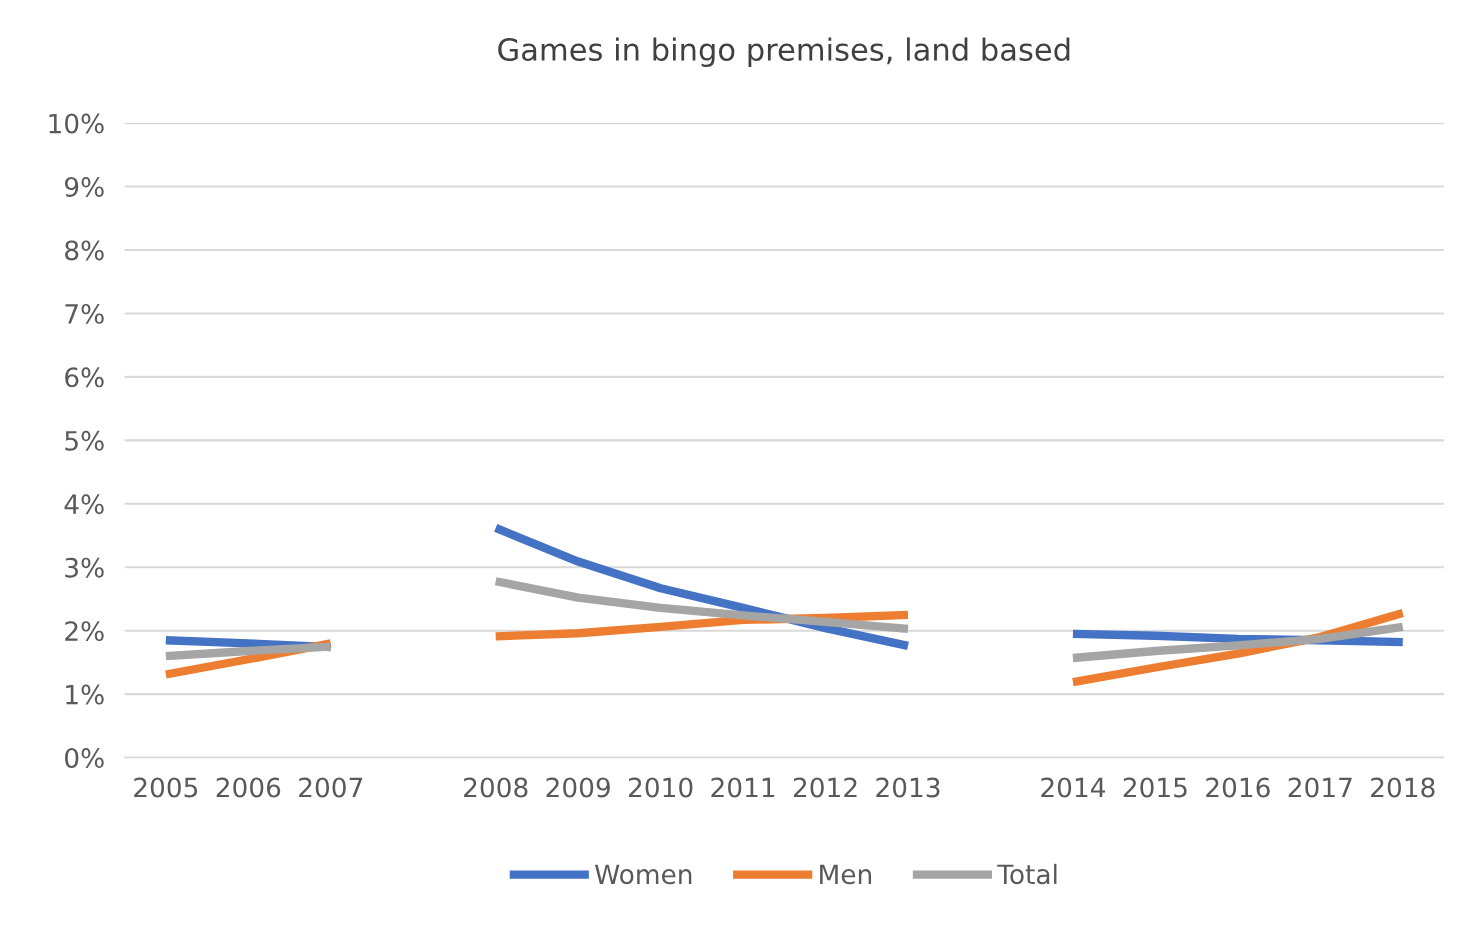  I want to click on y-tick-label: 7%, so click(84, 313).